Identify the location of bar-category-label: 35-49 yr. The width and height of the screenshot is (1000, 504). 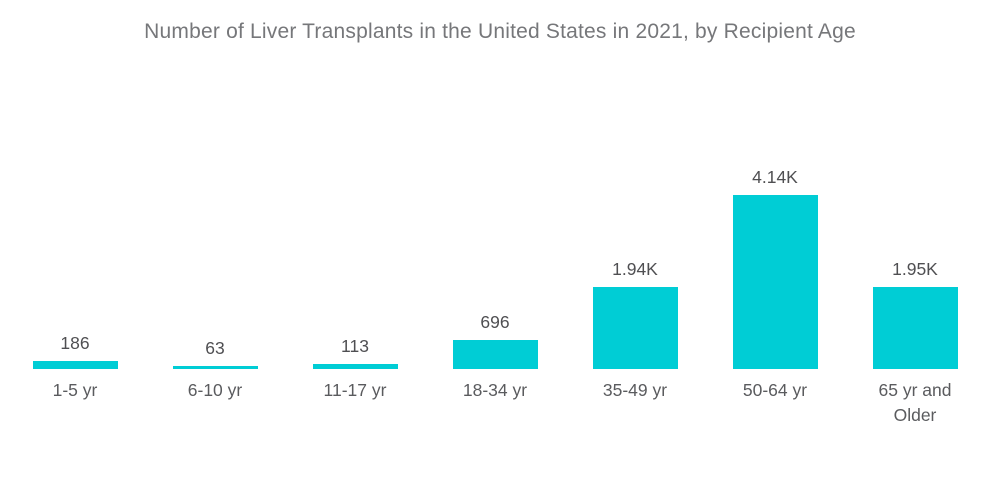
(635, 390).